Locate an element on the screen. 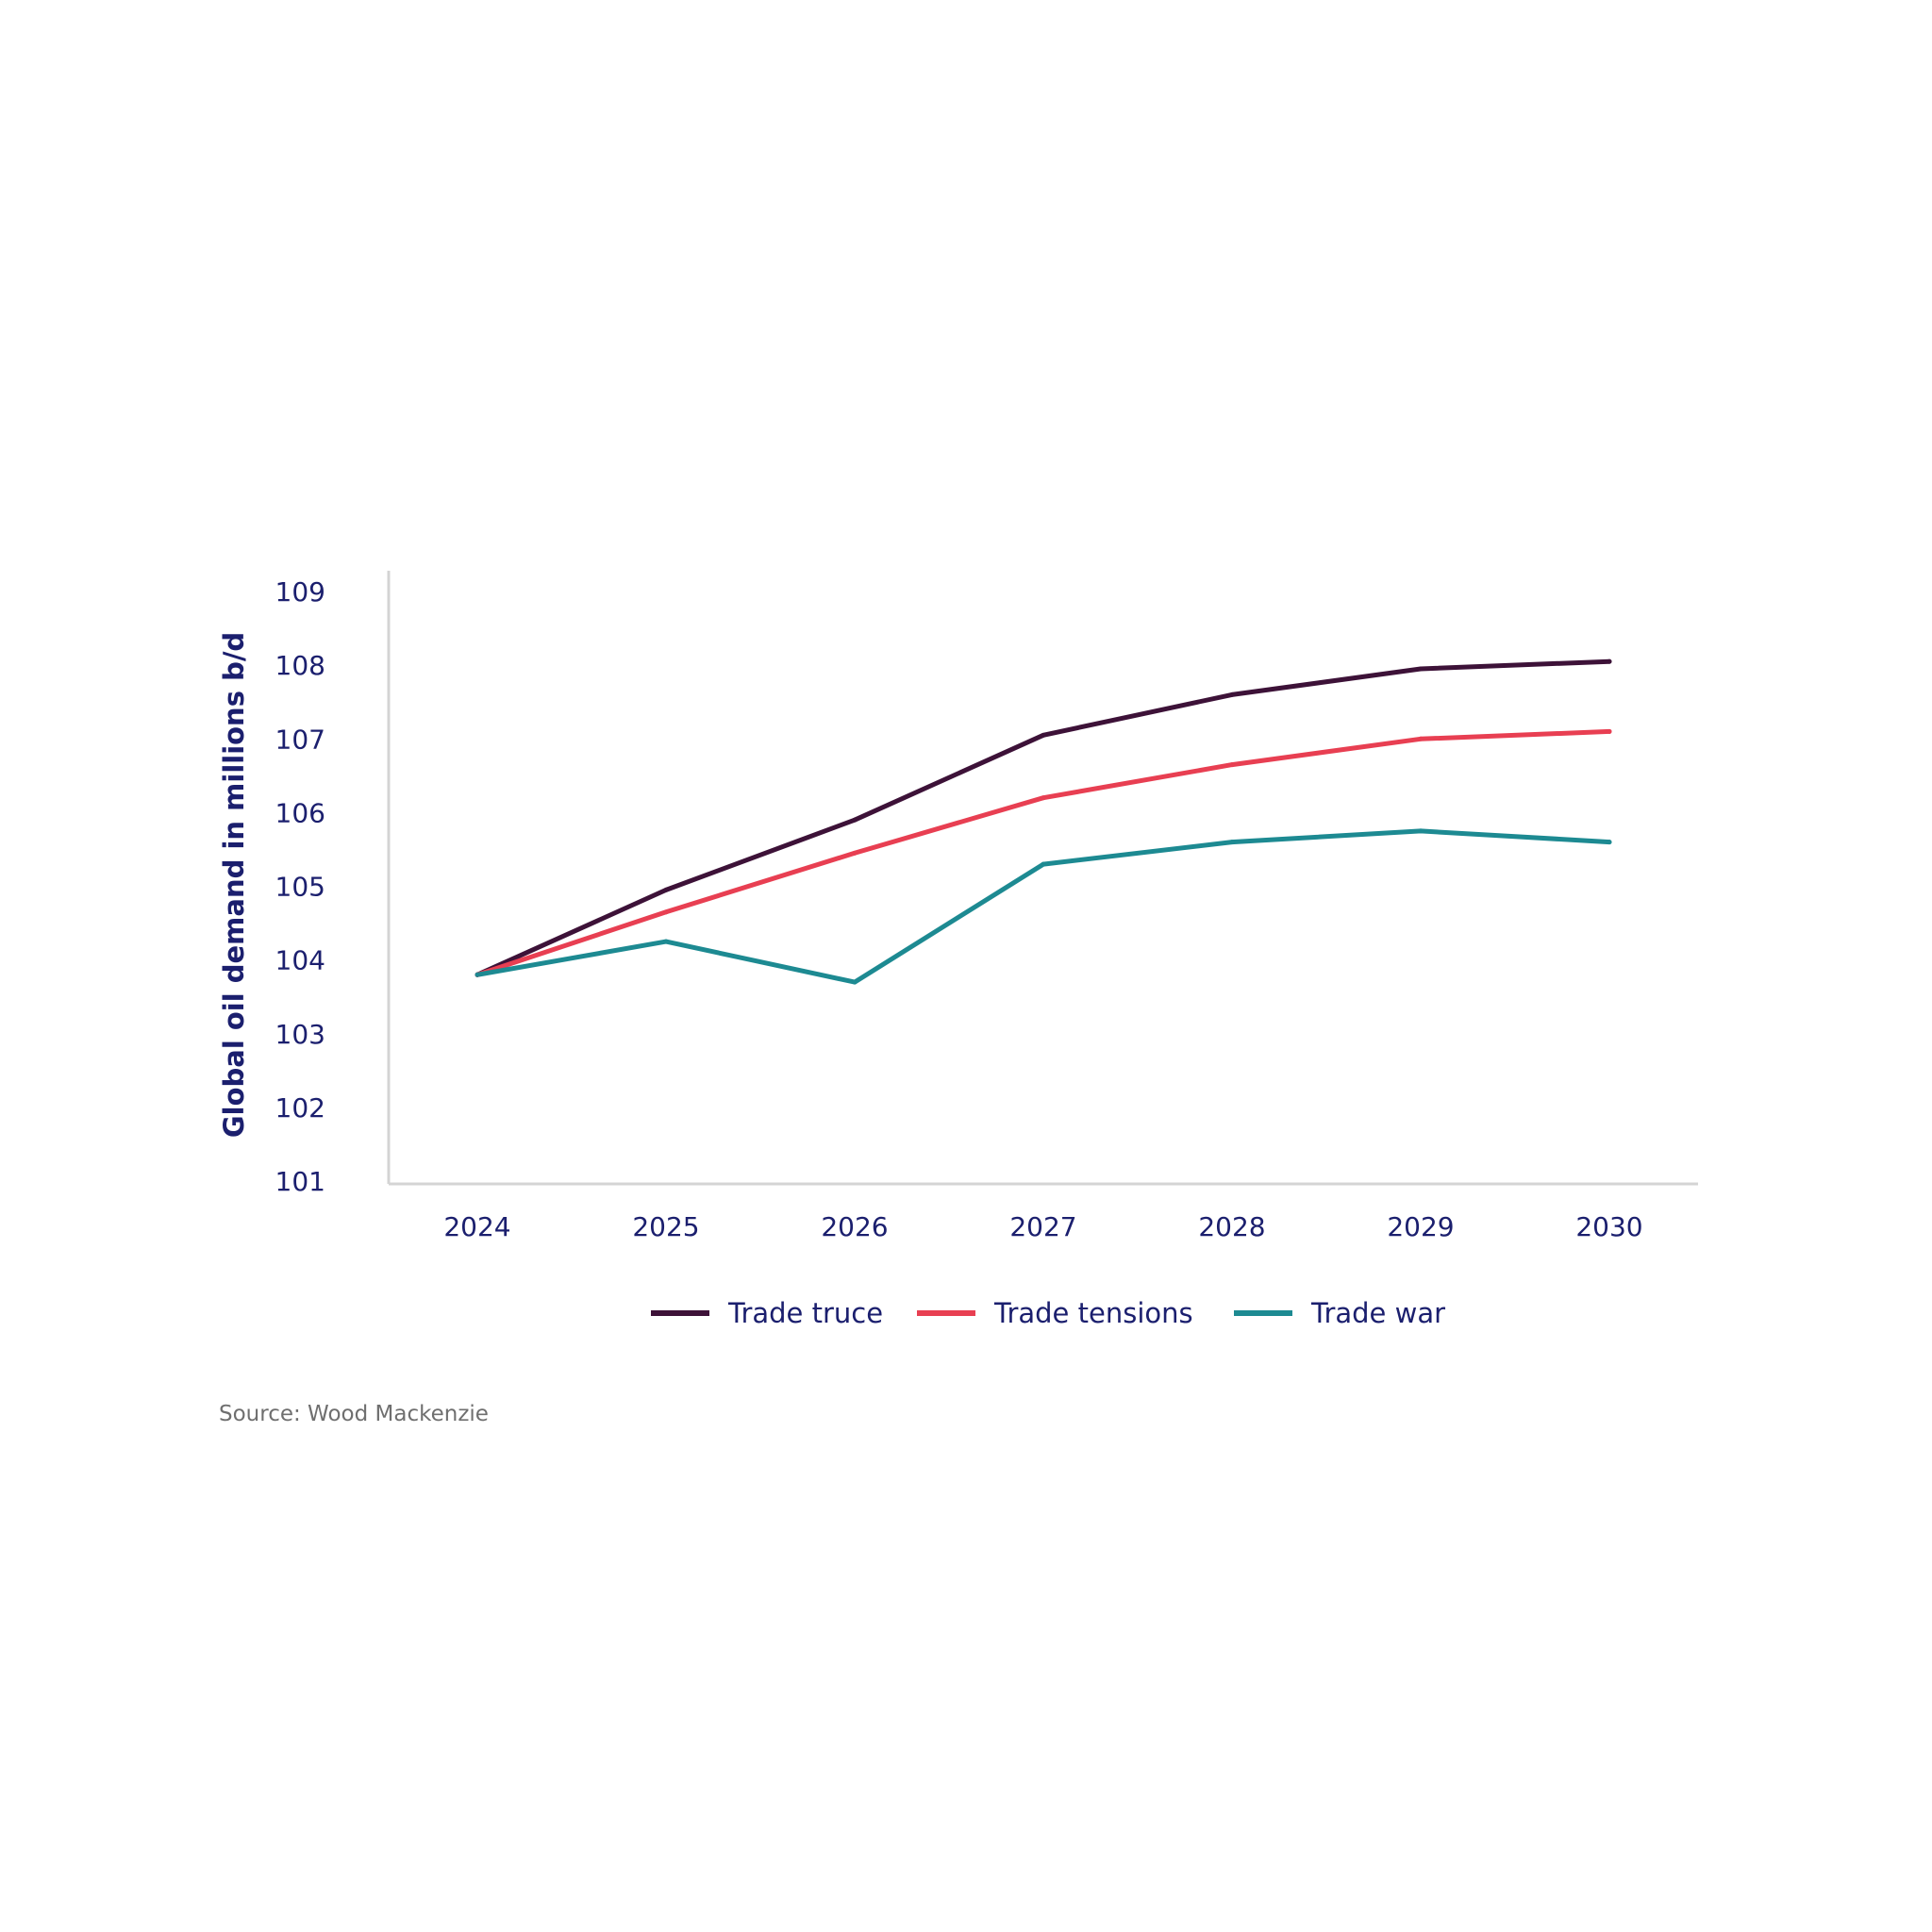 This screenshot has height=1932, width=1932. y-axis-title-group: Global oil demand in millions b/d is located at coordinates (234, 885).